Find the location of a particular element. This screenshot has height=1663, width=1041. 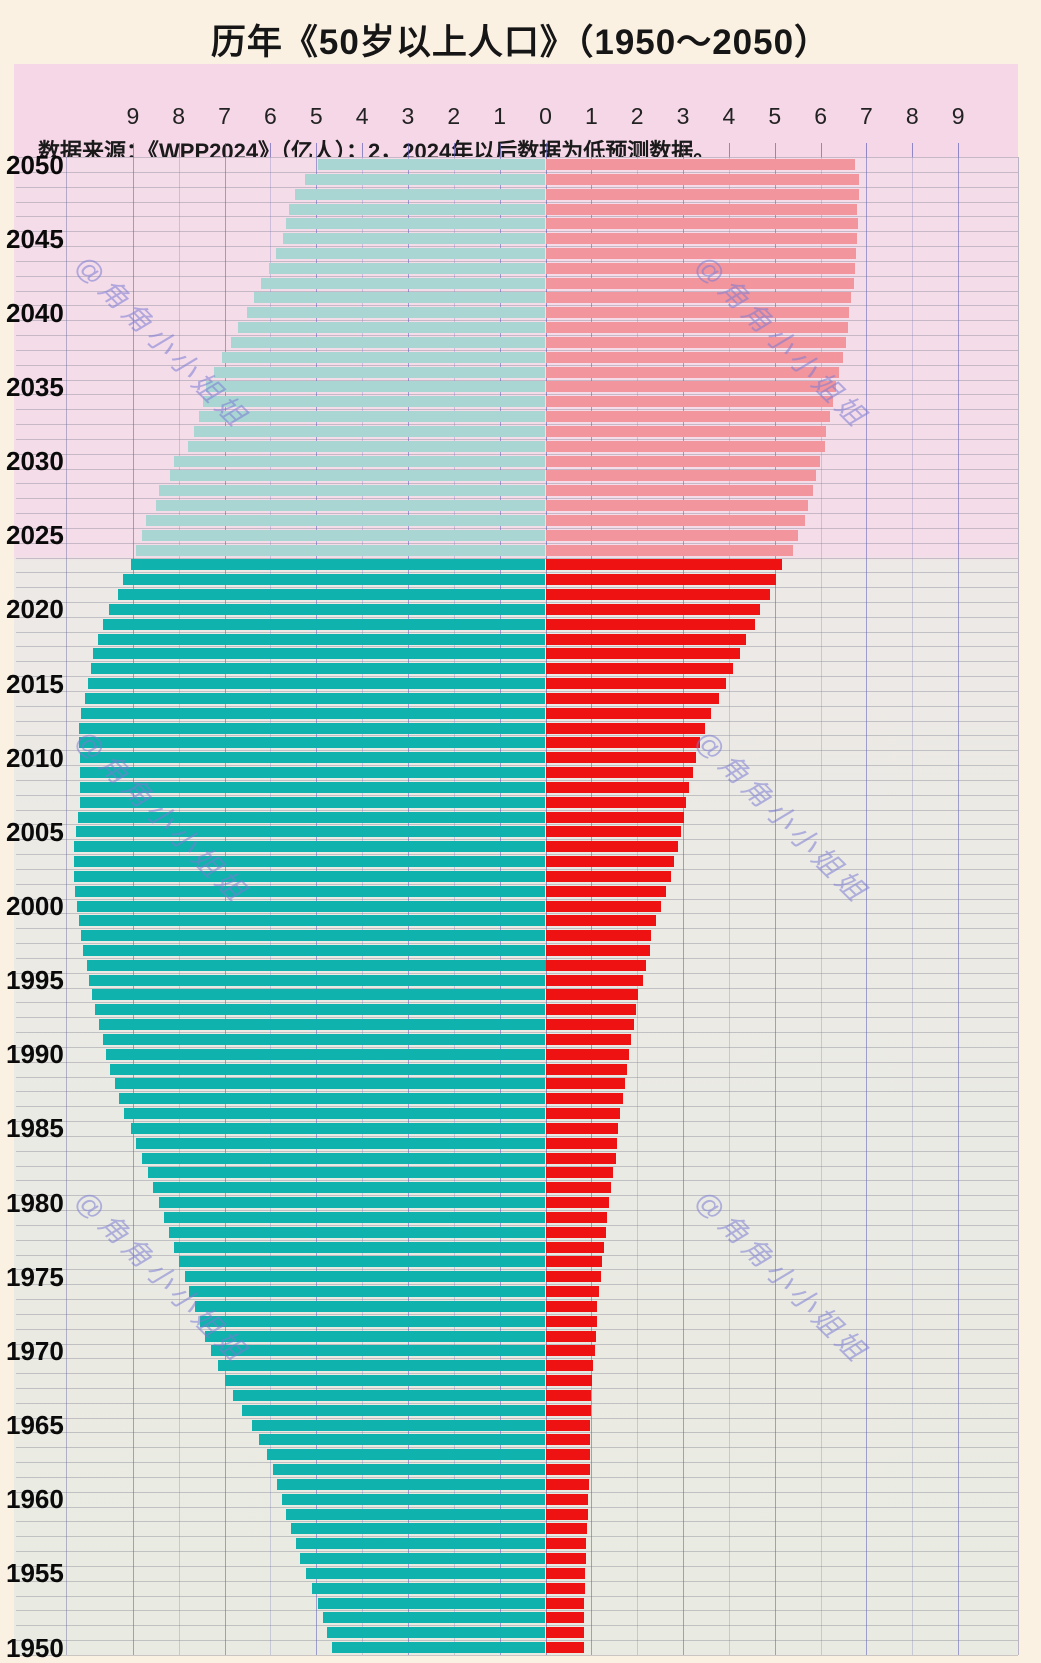

bar-right-2023 is located at coordinates (664, 565).